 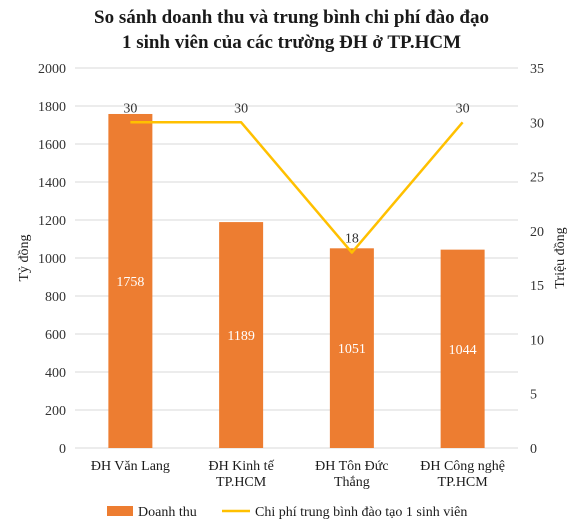 What do you see at coordinates (52, 69) in the screenshot?
I see `y-tick-label: 2000` at bounding box center [52, 69].